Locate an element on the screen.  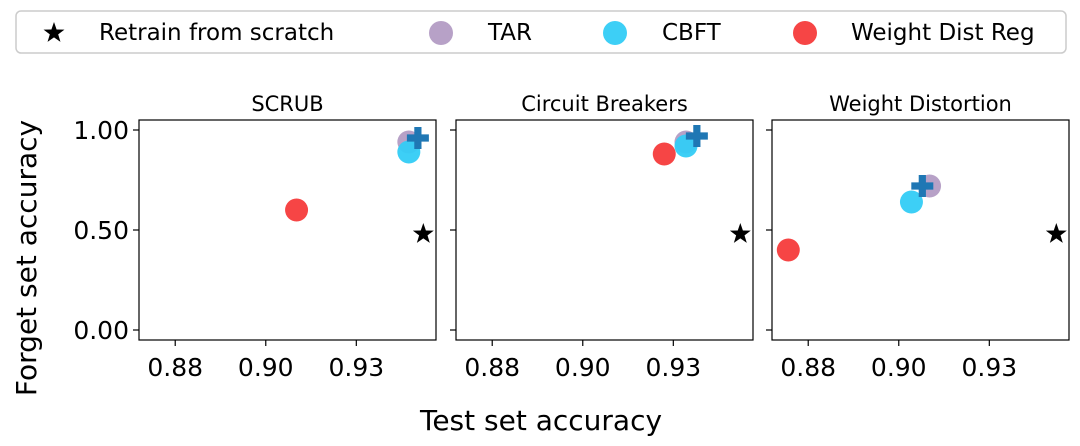
legend-item-tar: TAR is located at coordinates (480, 33).